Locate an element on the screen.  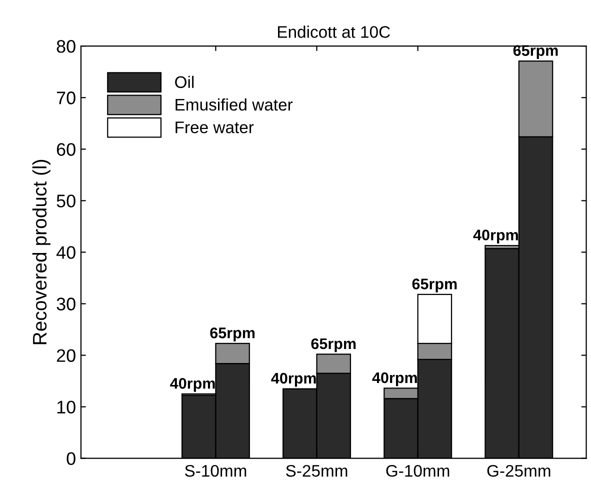
y-tick-label: 50 is located at coordinates (66, 201).